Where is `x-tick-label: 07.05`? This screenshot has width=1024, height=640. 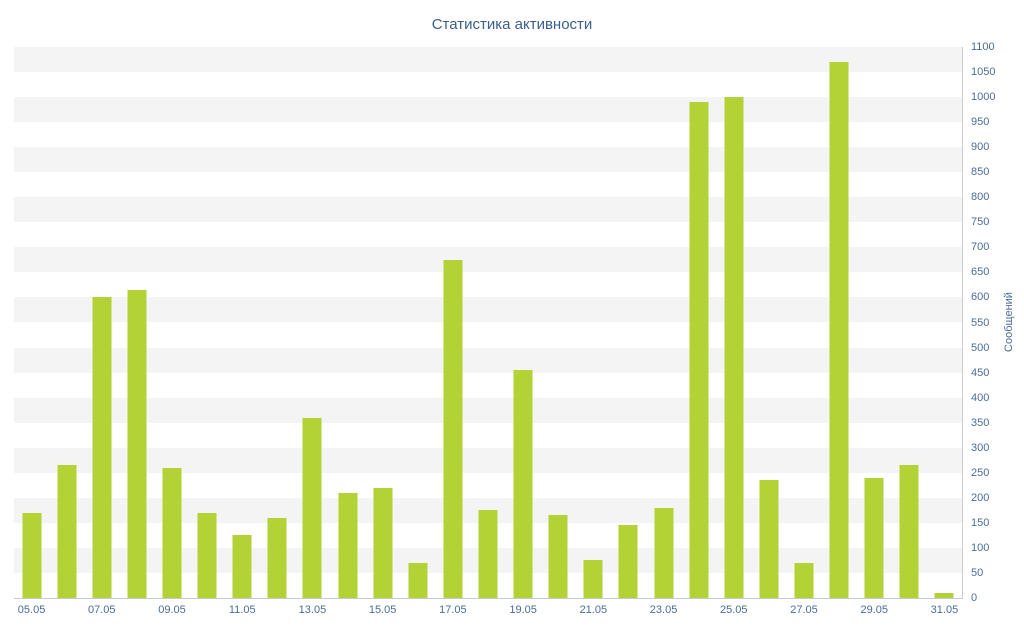 x-tick-label: 07.05 is located at coordinates (102, 610).